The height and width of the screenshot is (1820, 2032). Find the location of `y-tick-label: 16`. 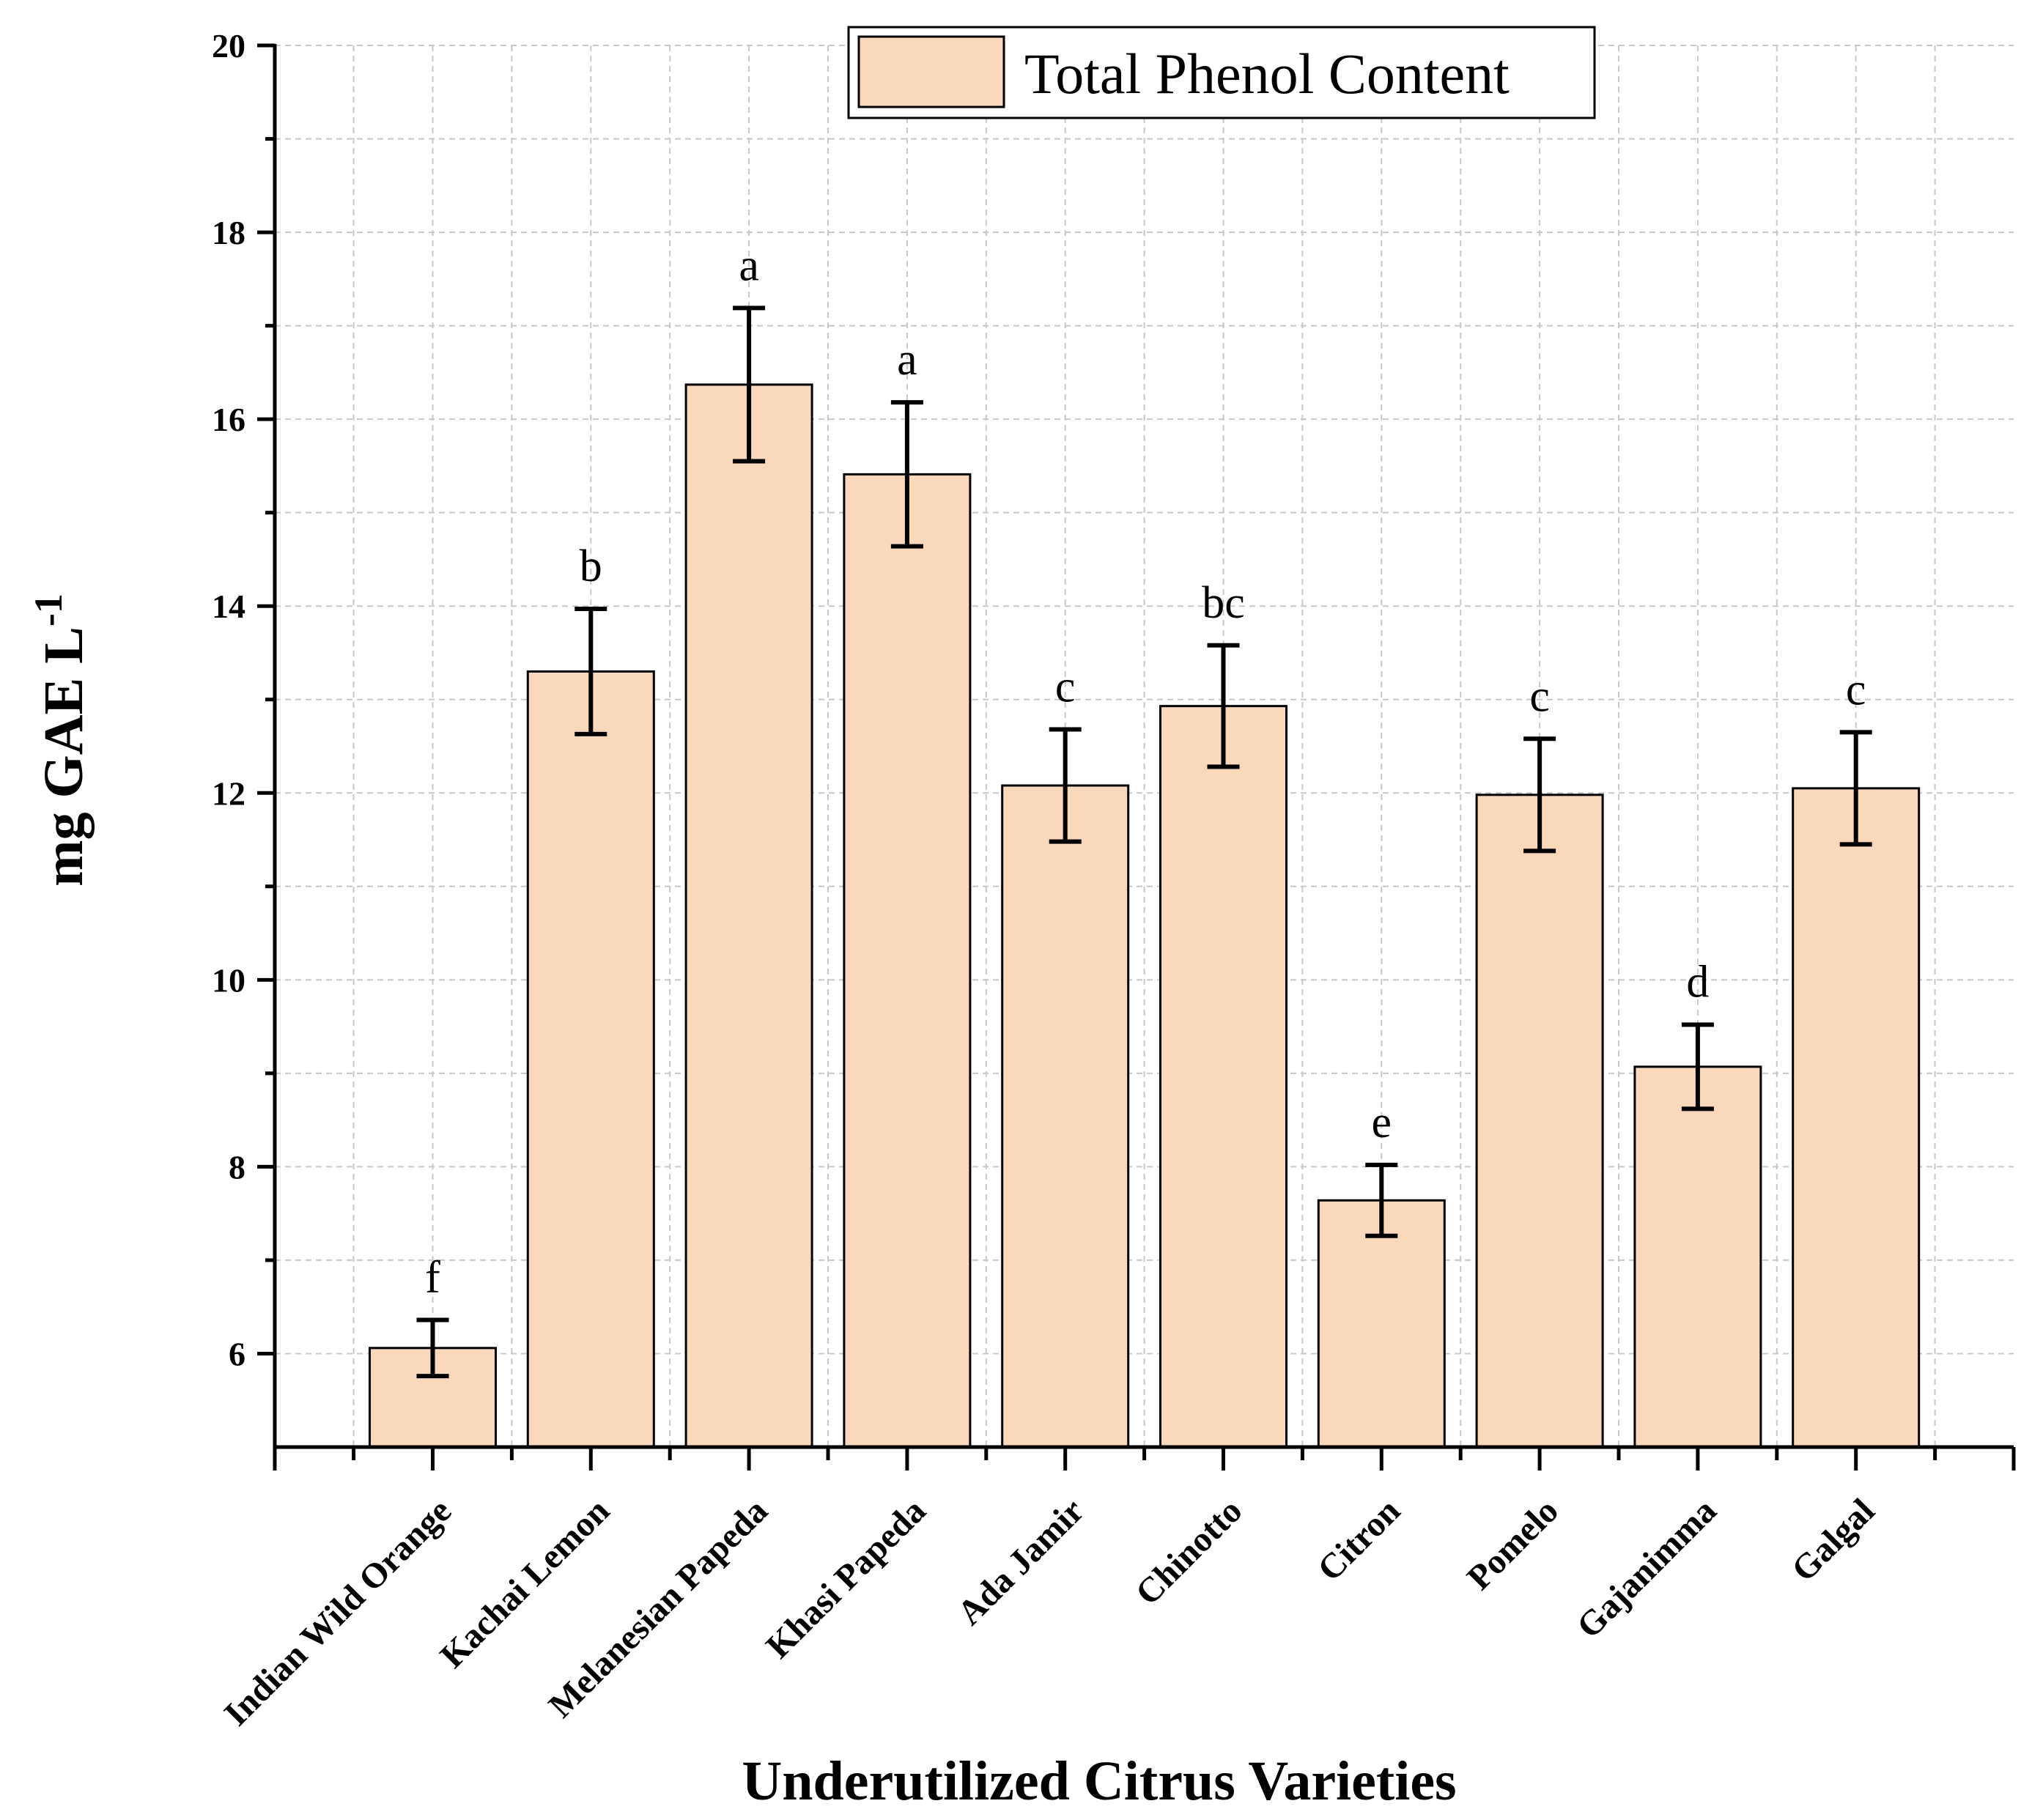

y-tick-label: 16 is located at coordinates (228, 419).